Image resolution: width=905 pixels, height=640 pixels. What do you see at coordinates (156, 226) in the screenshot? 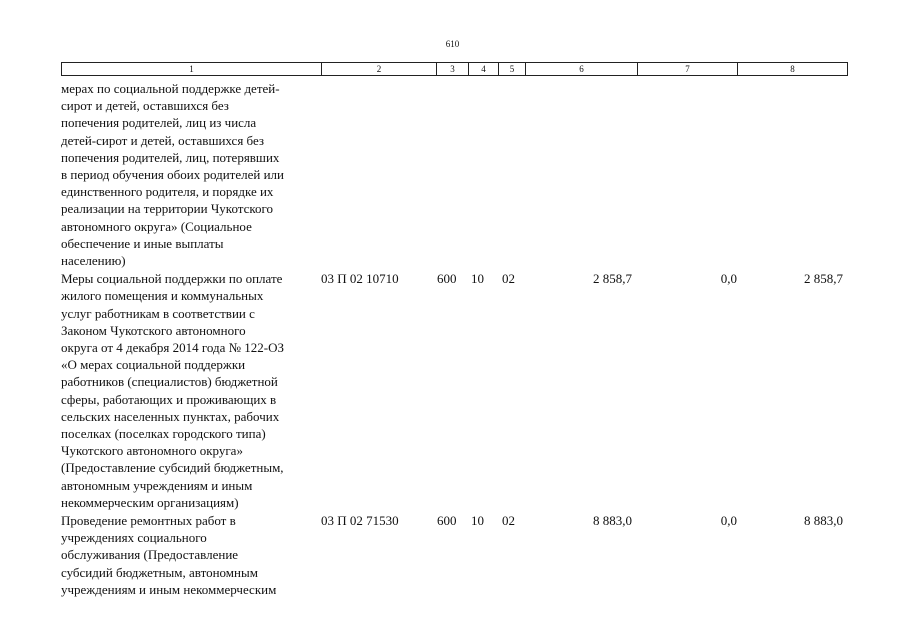
I see `row-text: автономного округа» (Социальное` at bounding box center [156, 226].